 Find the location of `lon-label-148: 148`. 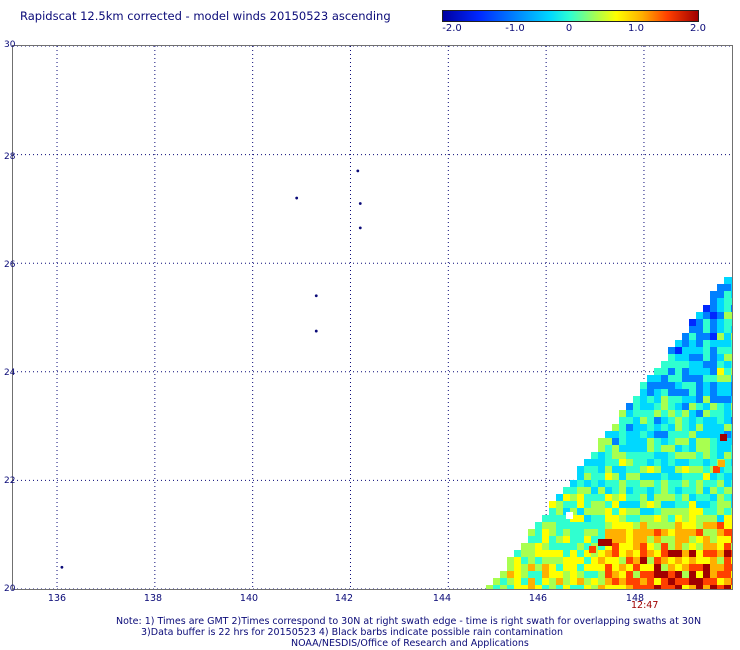

lon-label-148: 148 is located at coordinates (635, 598).